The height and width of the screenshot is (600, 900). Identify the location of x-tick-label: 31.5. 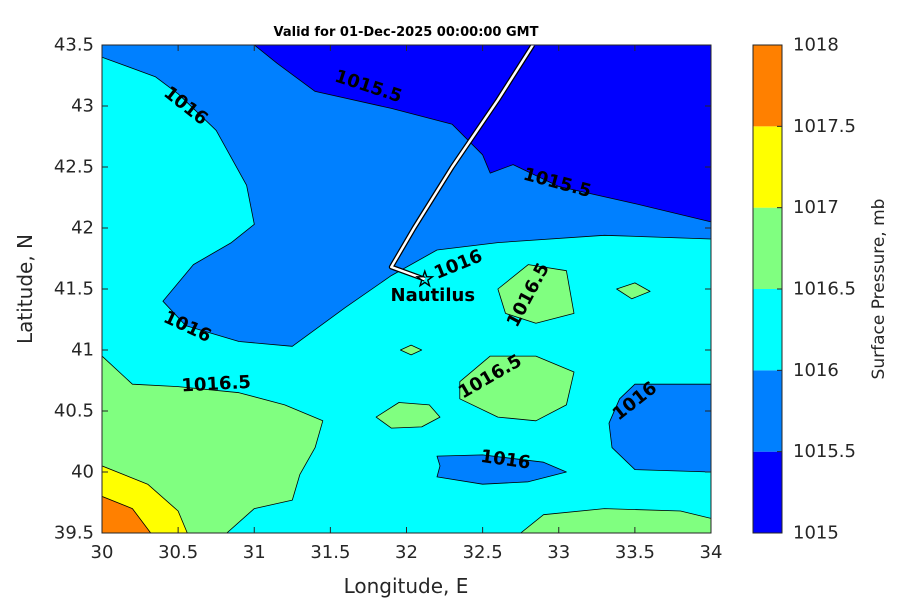
(330, 552).